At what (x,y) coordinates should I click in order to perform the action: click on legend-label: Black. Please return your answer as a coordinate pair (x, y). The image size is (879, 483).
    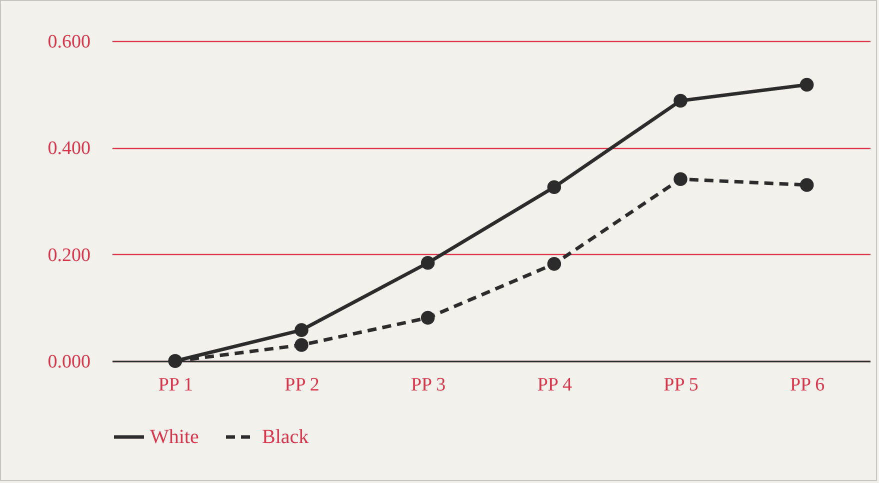
    Looking at the image, I should click on (285, 437).